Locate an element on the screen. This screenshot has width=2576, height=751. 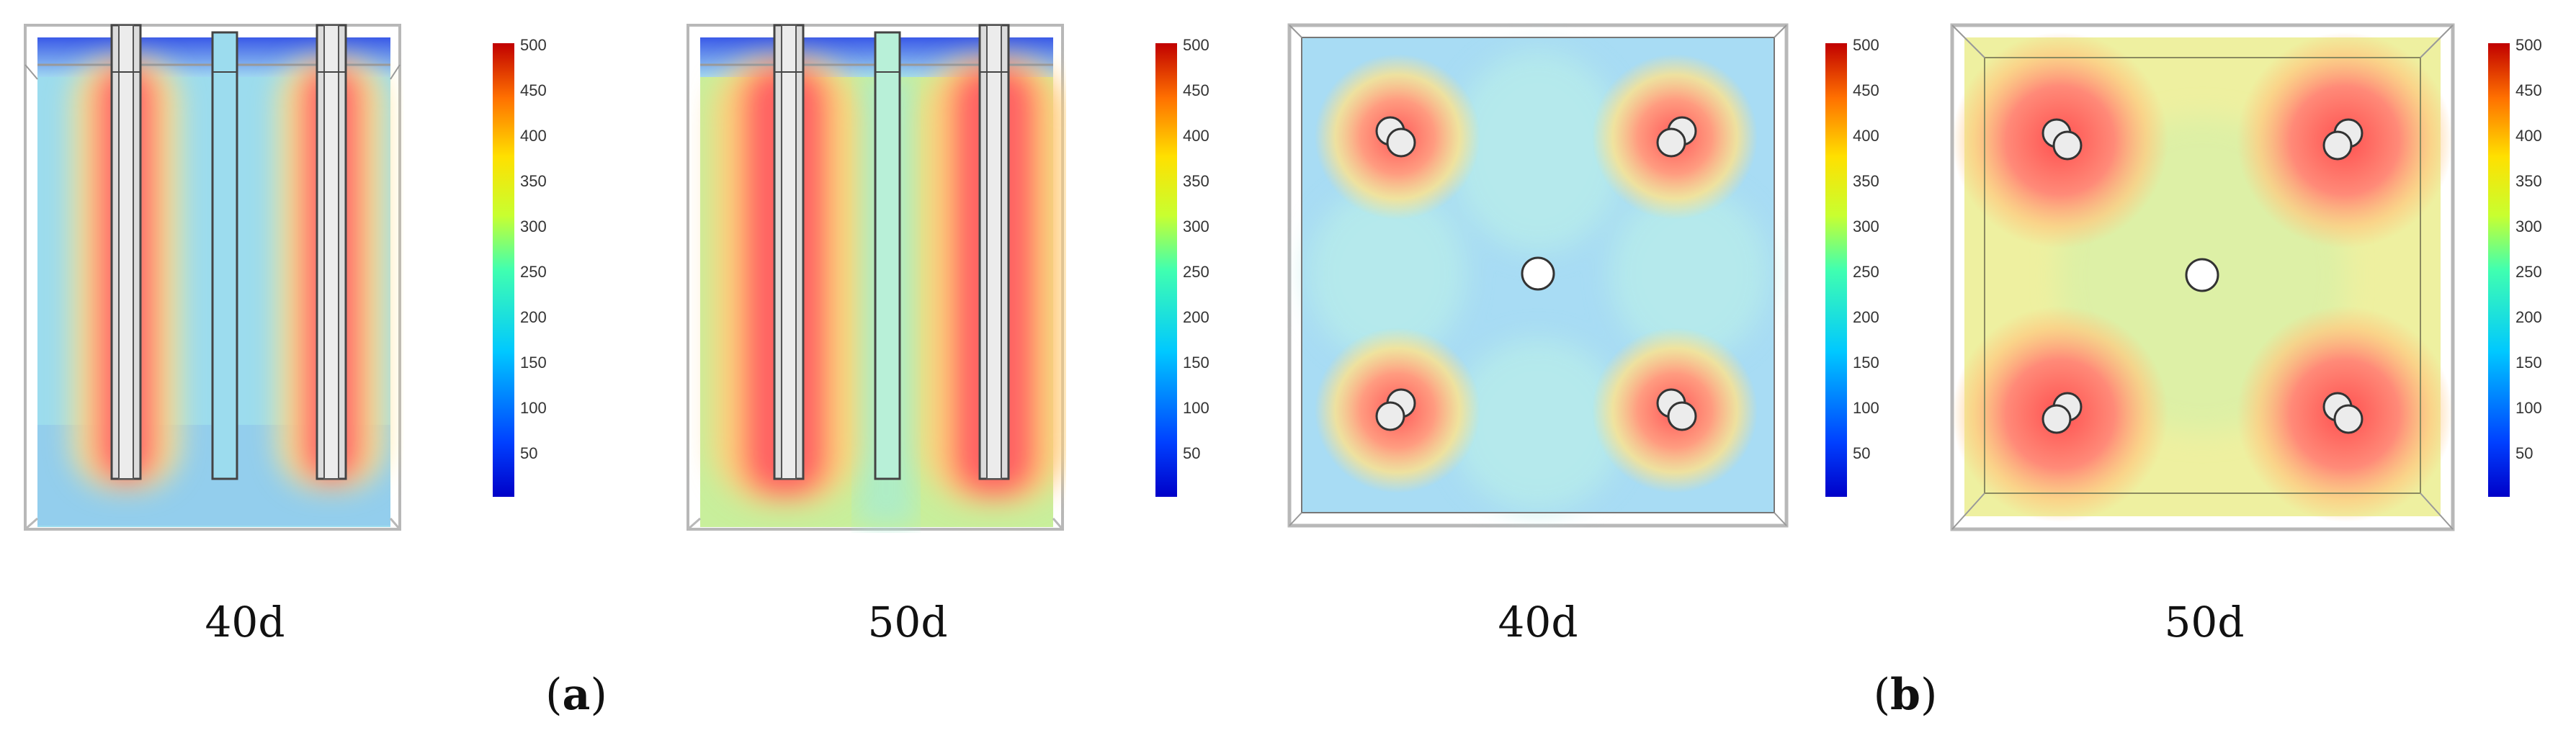
temperature-field-top-50d is located at coordinates (2202, 277).